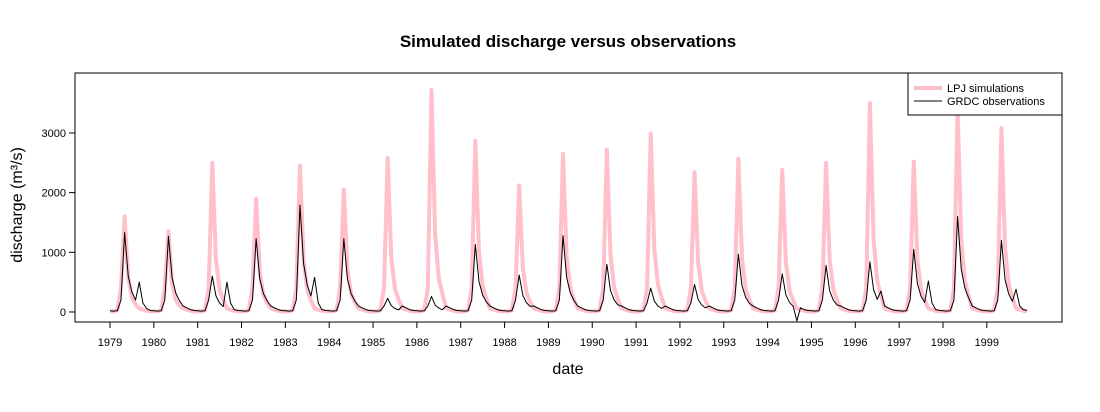 This screenshot has height=412, width=1100. What do you see at coordinates (592, 343) in the screenshot?
I see `x-tick-label: 1990` at bounding box center [592, 343].